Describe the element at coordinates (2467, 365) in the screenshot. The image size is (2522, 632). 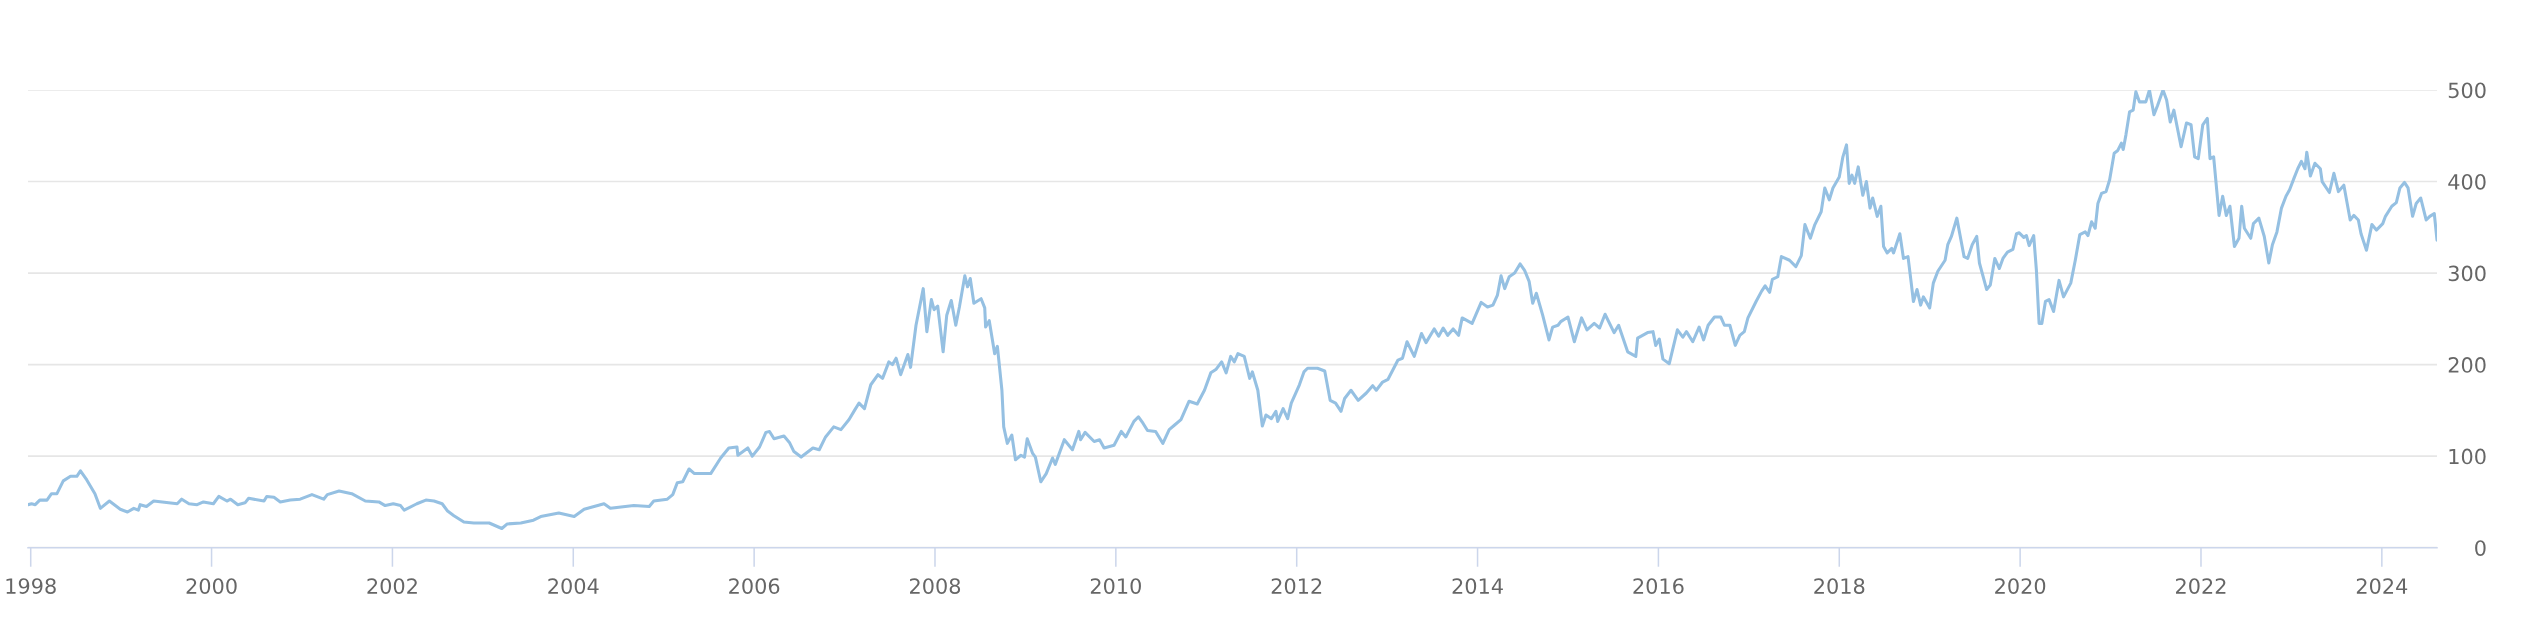
I see `y-tick-label: 200` at that location.